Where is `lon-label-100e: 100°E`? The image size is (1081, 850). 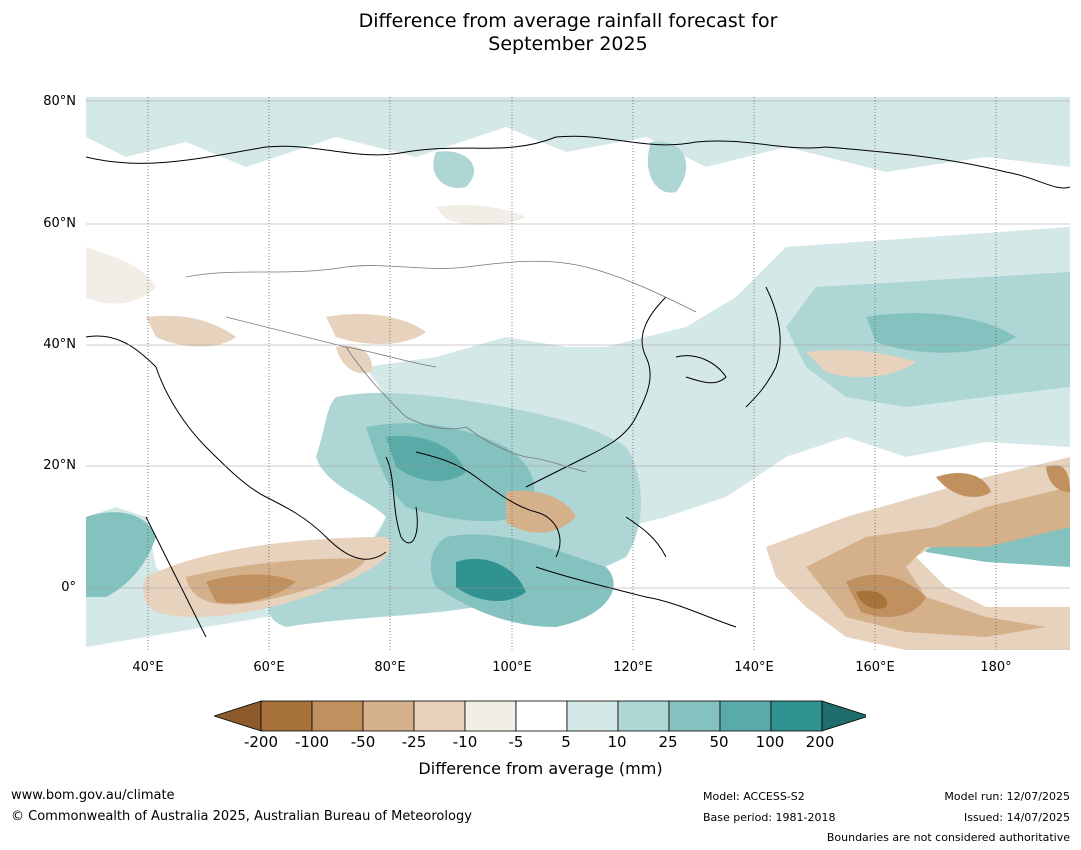 lon-label-100e: 100°E is located at coordinates (512, 667).